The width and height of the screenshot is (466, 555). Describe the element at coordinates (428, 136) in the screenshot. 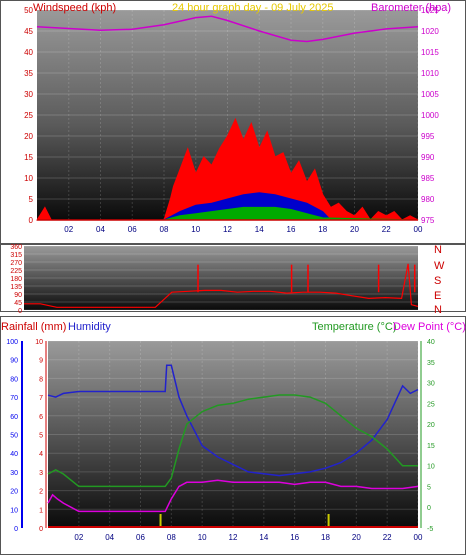

I see `baro-y-tick-label: 995` at that location.